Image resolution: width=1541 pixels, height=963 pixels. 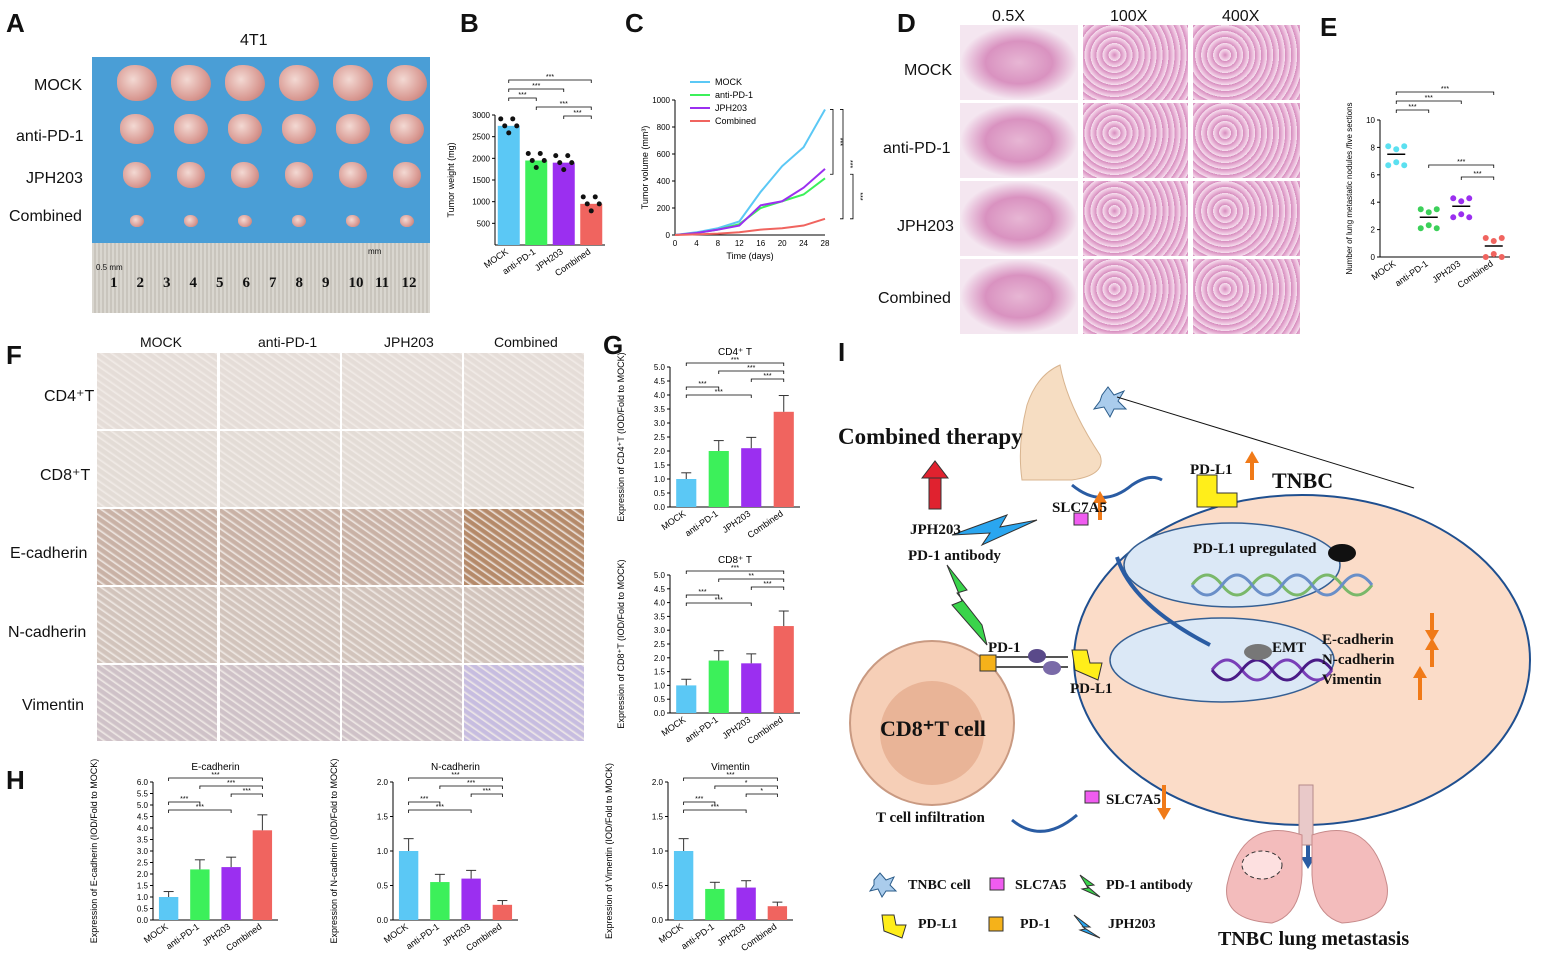 What do you see at coordinates (326, 283) in the screenshot?
I see `ruler-number: 9` at bounding box center [326, 283].